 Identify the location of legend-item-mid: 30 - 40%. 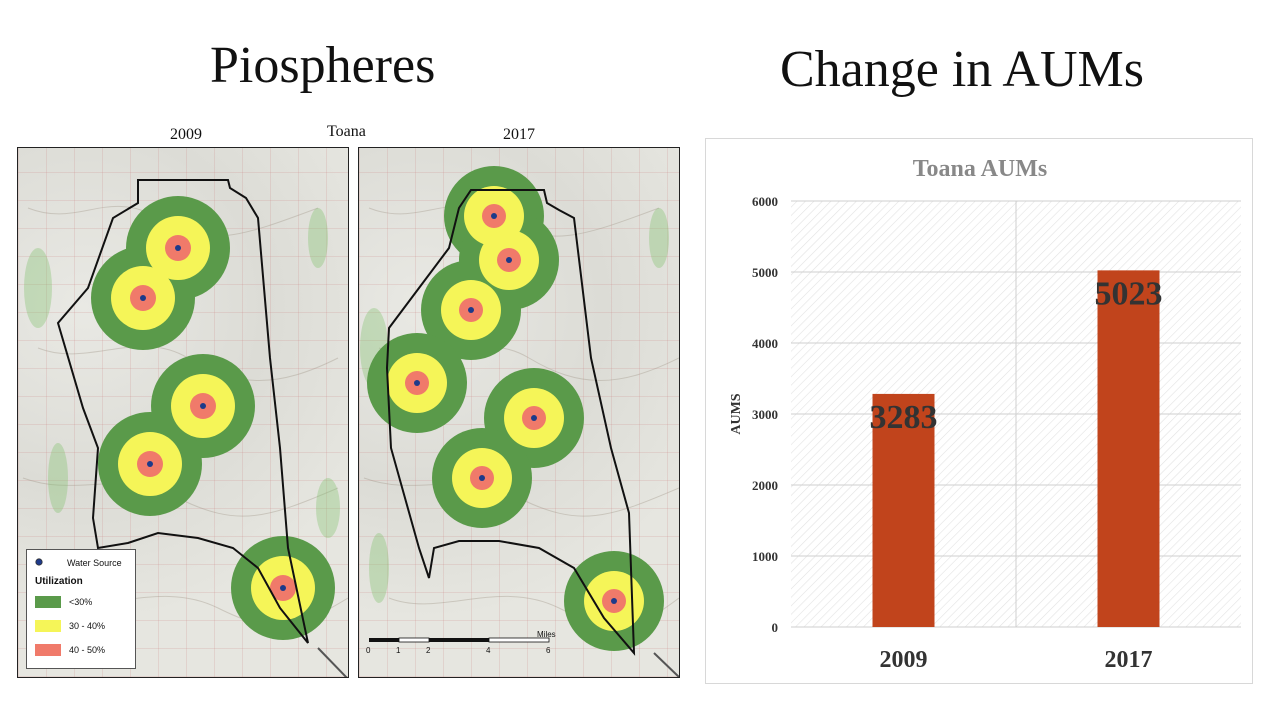
(87, 626).